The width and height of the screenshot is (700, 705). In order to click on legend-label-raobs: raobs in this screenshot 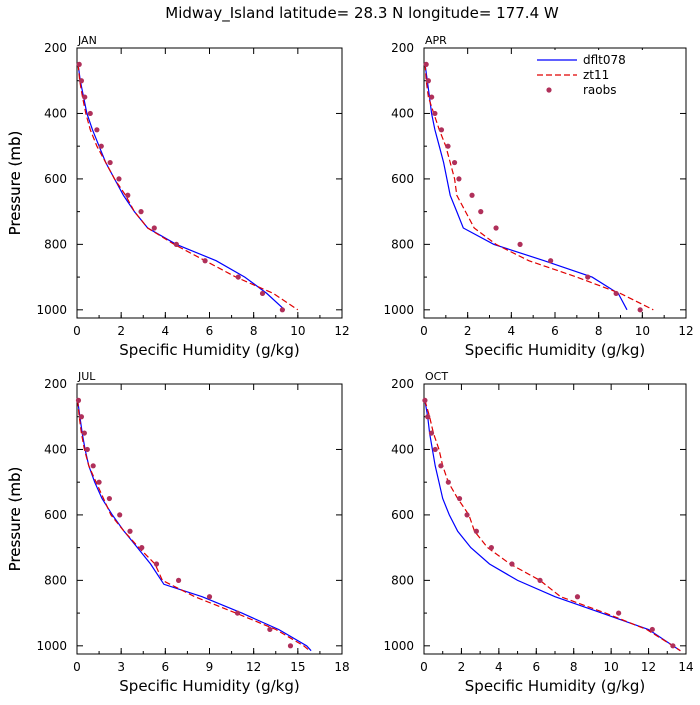, I will do `click(600, 90)`.